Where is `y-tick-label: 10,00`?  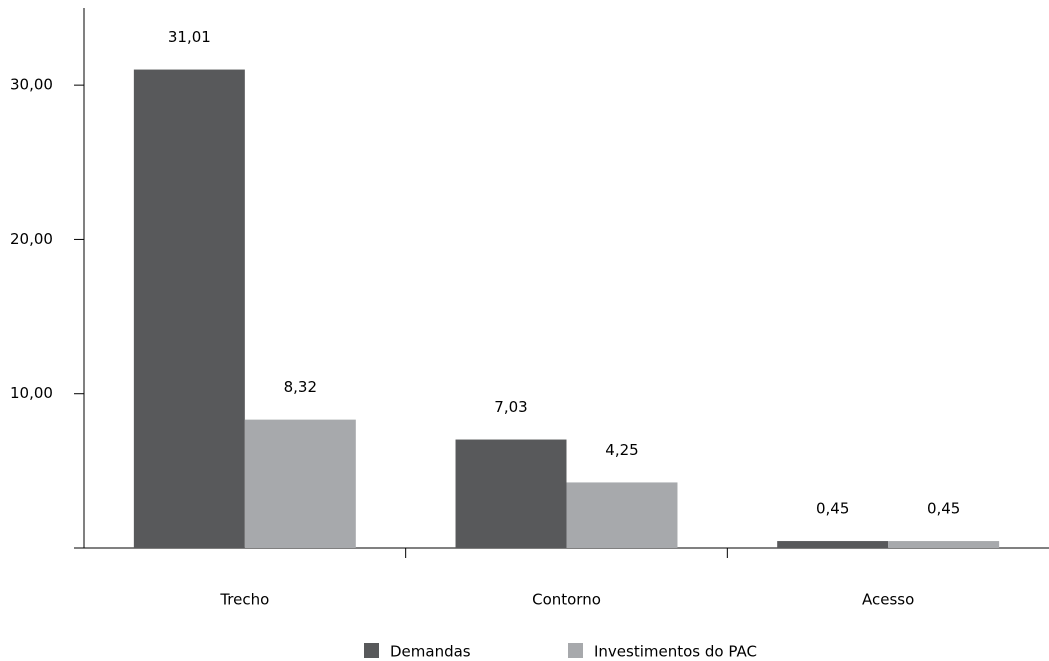 y-tick-label: 10,00 is located at coordinates (31, 393).